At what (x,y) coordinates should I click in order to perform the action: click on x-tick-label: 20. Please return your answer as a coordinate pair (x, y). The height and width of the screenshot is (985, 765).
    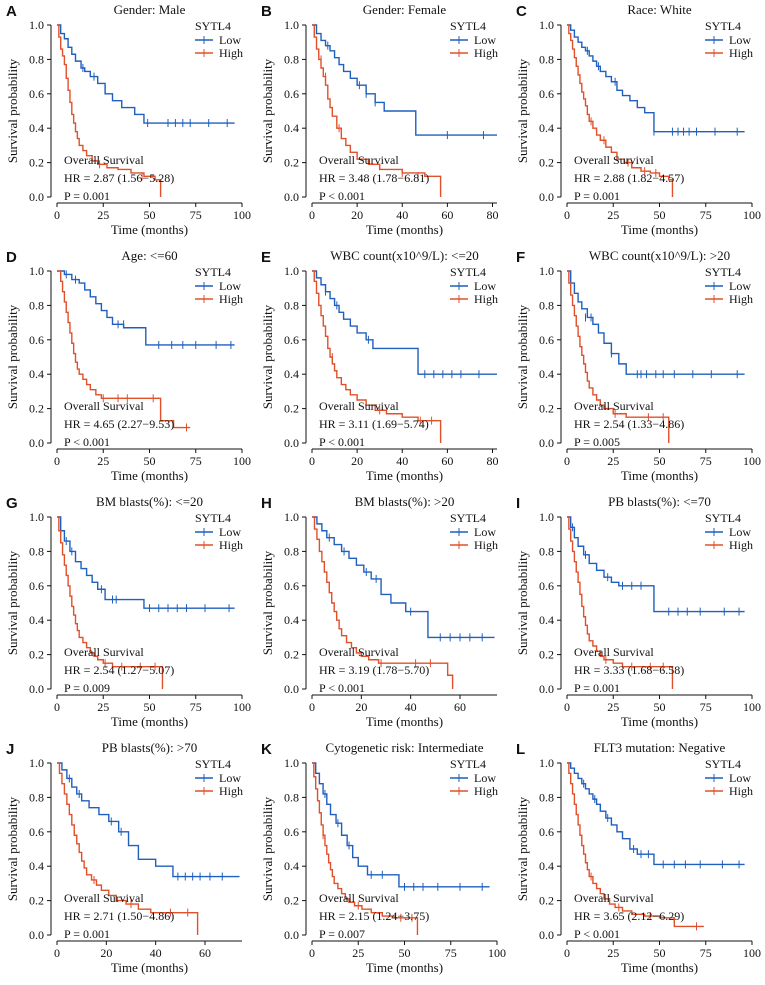
    Looking at the image, I should click on (357, 215).